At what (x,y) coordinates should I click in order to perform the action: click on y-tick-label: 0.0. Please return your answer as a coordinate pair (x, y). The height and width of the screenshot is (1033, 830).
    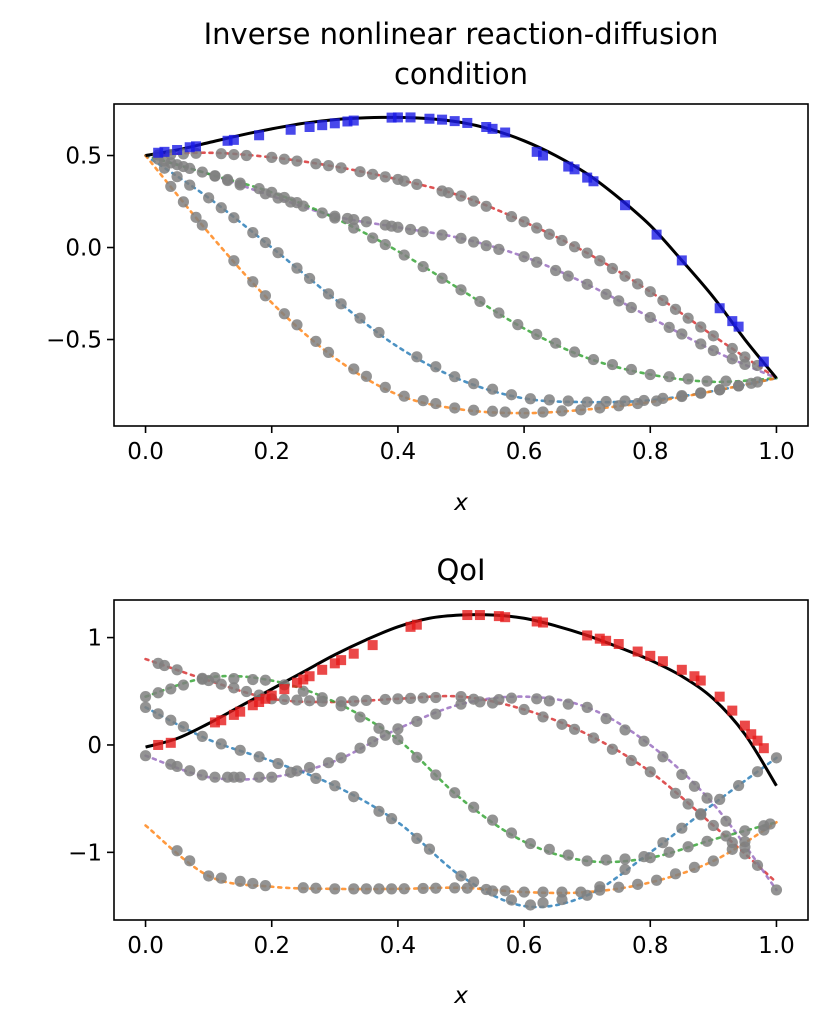
    Looking at the image, I should click on (83, 249).